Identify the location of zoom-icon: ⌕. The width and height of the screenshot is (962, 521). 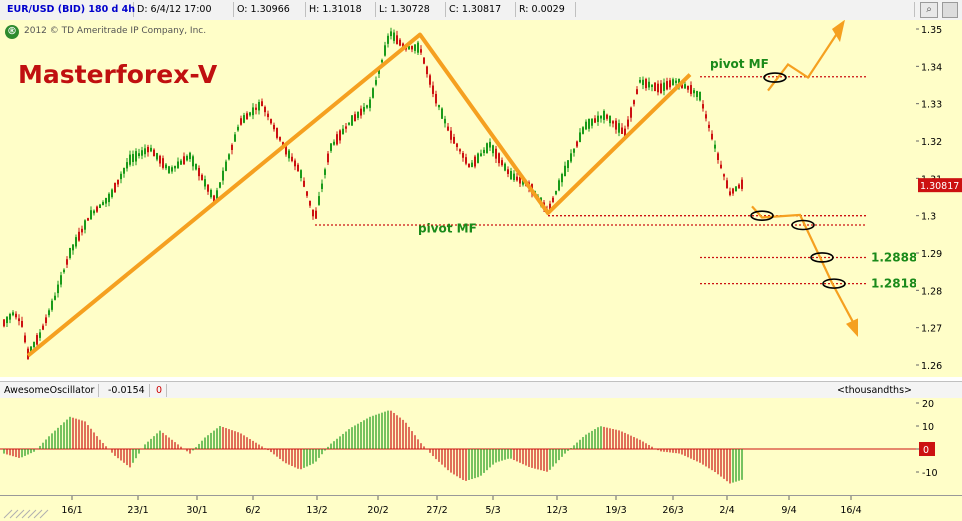
(929, 10).